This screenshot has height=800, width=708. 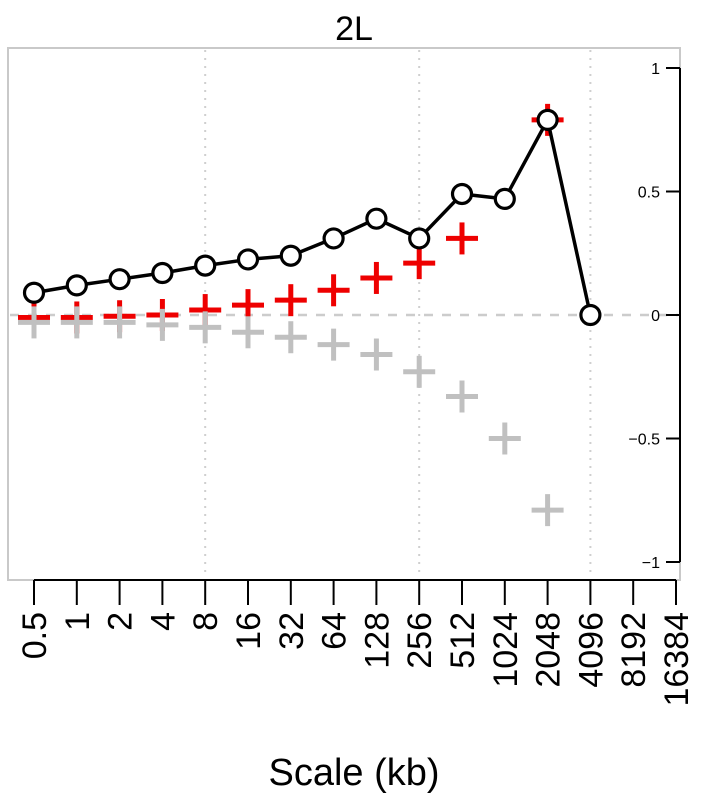 I want to click on x-tick-label: 8, so click(x=206, y=621).